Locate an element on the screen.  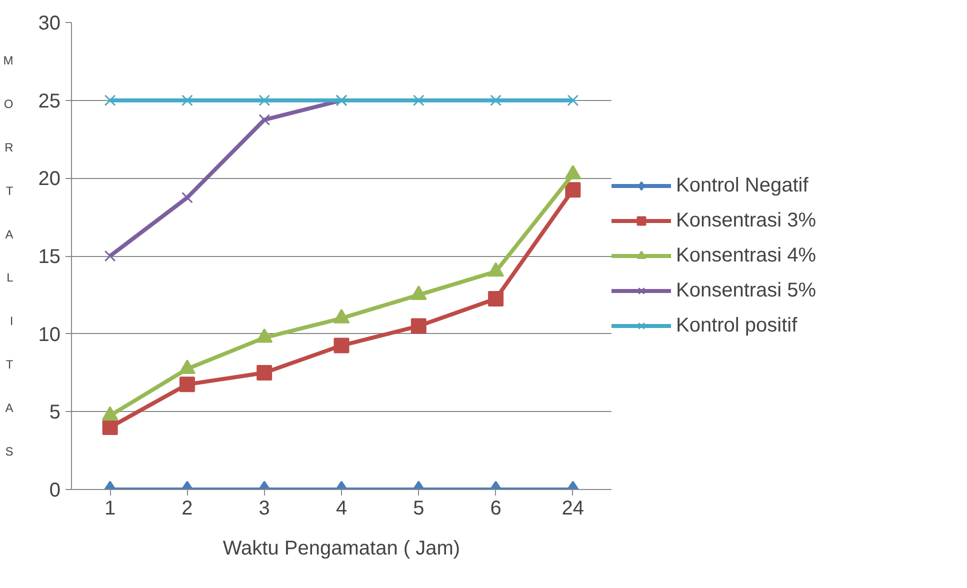
y-tick-label: 30 is located at coordinates (49, 23).